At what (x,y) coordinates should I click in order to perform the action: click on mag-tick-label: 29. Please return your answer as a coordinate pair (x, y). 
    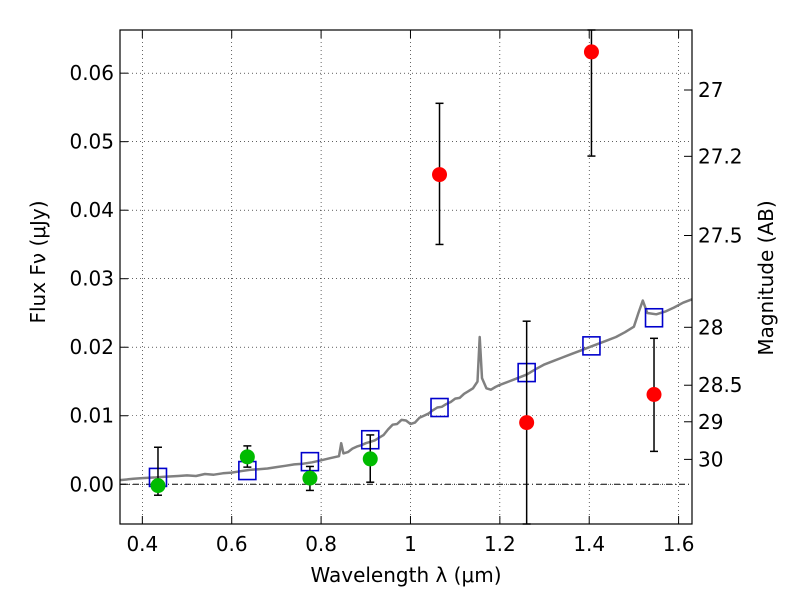
    Looking at the image, I should click on (710, 422).